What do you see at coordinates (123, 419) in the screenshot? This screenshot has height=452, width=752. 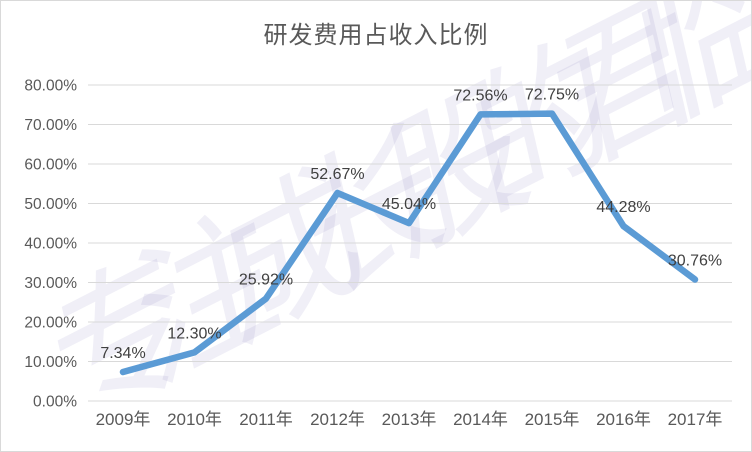 I see `x-axis-tick-label: 2009年` at bounding box center [123, 419].